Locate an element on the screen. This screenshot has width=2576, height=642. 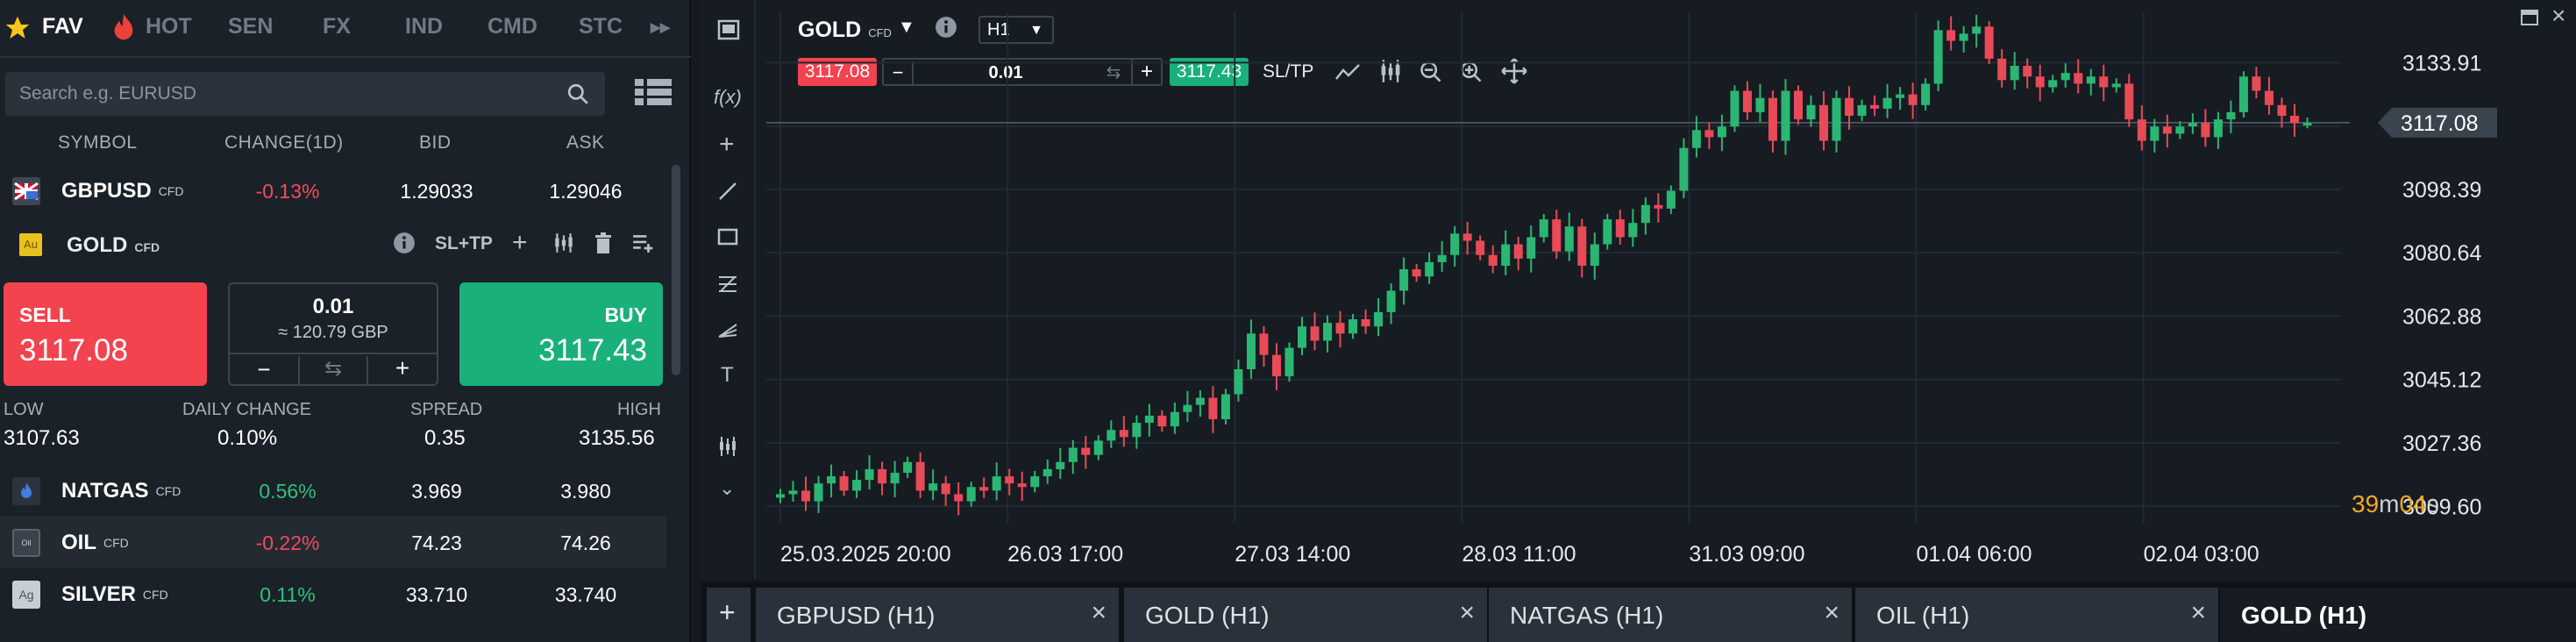
expanded-instrument-header: Au GOLD CFD SL+TP + is located at coordinates (333, 244).